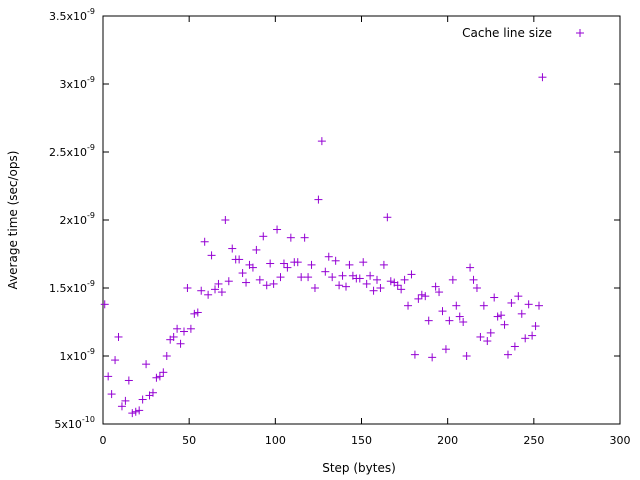  What do you see at coordinates (78, 219) in the screenshot?
I see `y-tick-label: 2x10⁻⁹` at bounding box center [78, 219].